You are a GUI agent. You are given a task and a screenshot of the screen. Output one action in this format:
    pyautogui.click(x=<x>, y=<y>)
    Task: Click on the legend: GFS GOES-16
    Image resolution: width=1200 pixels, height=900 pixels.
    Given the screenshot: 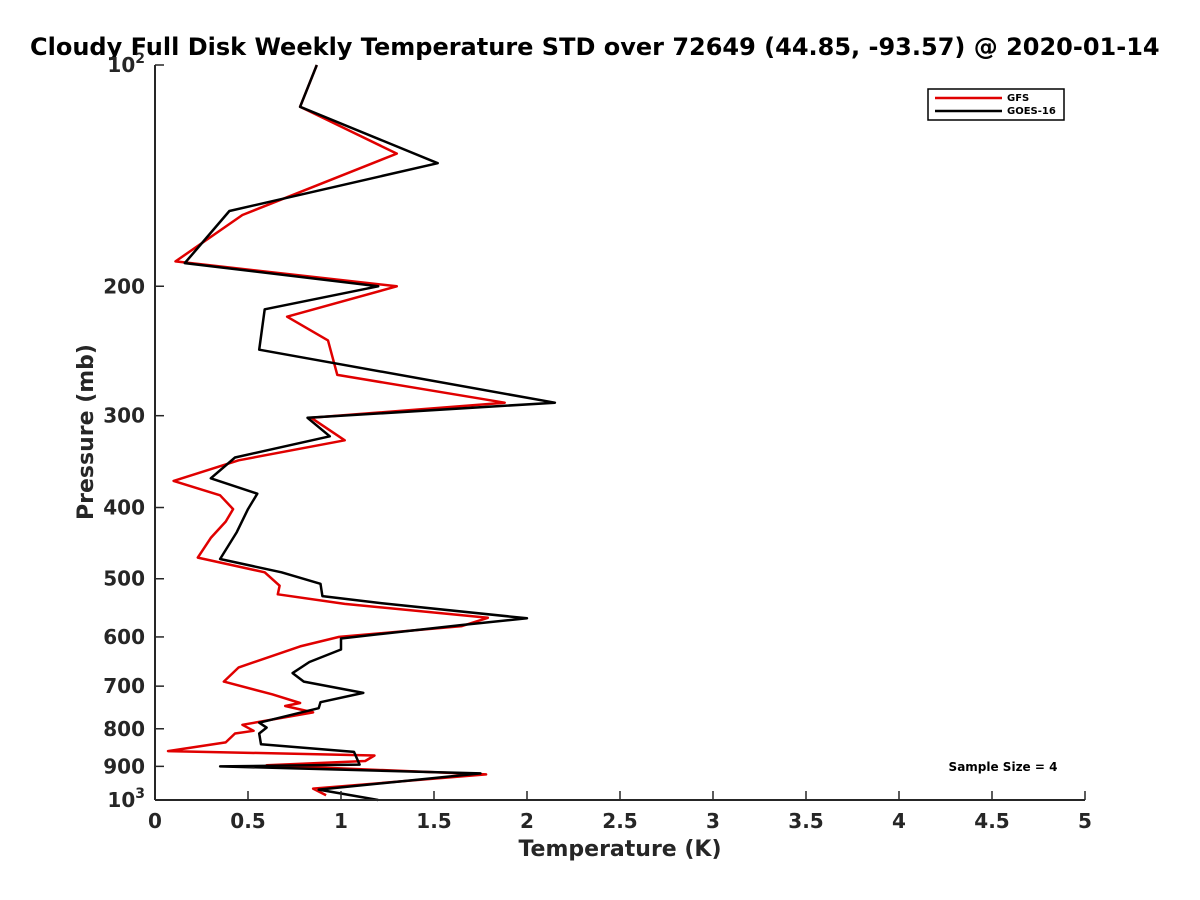 What is the action you would take?
    pyautogui.click(x=996, y=104)
    